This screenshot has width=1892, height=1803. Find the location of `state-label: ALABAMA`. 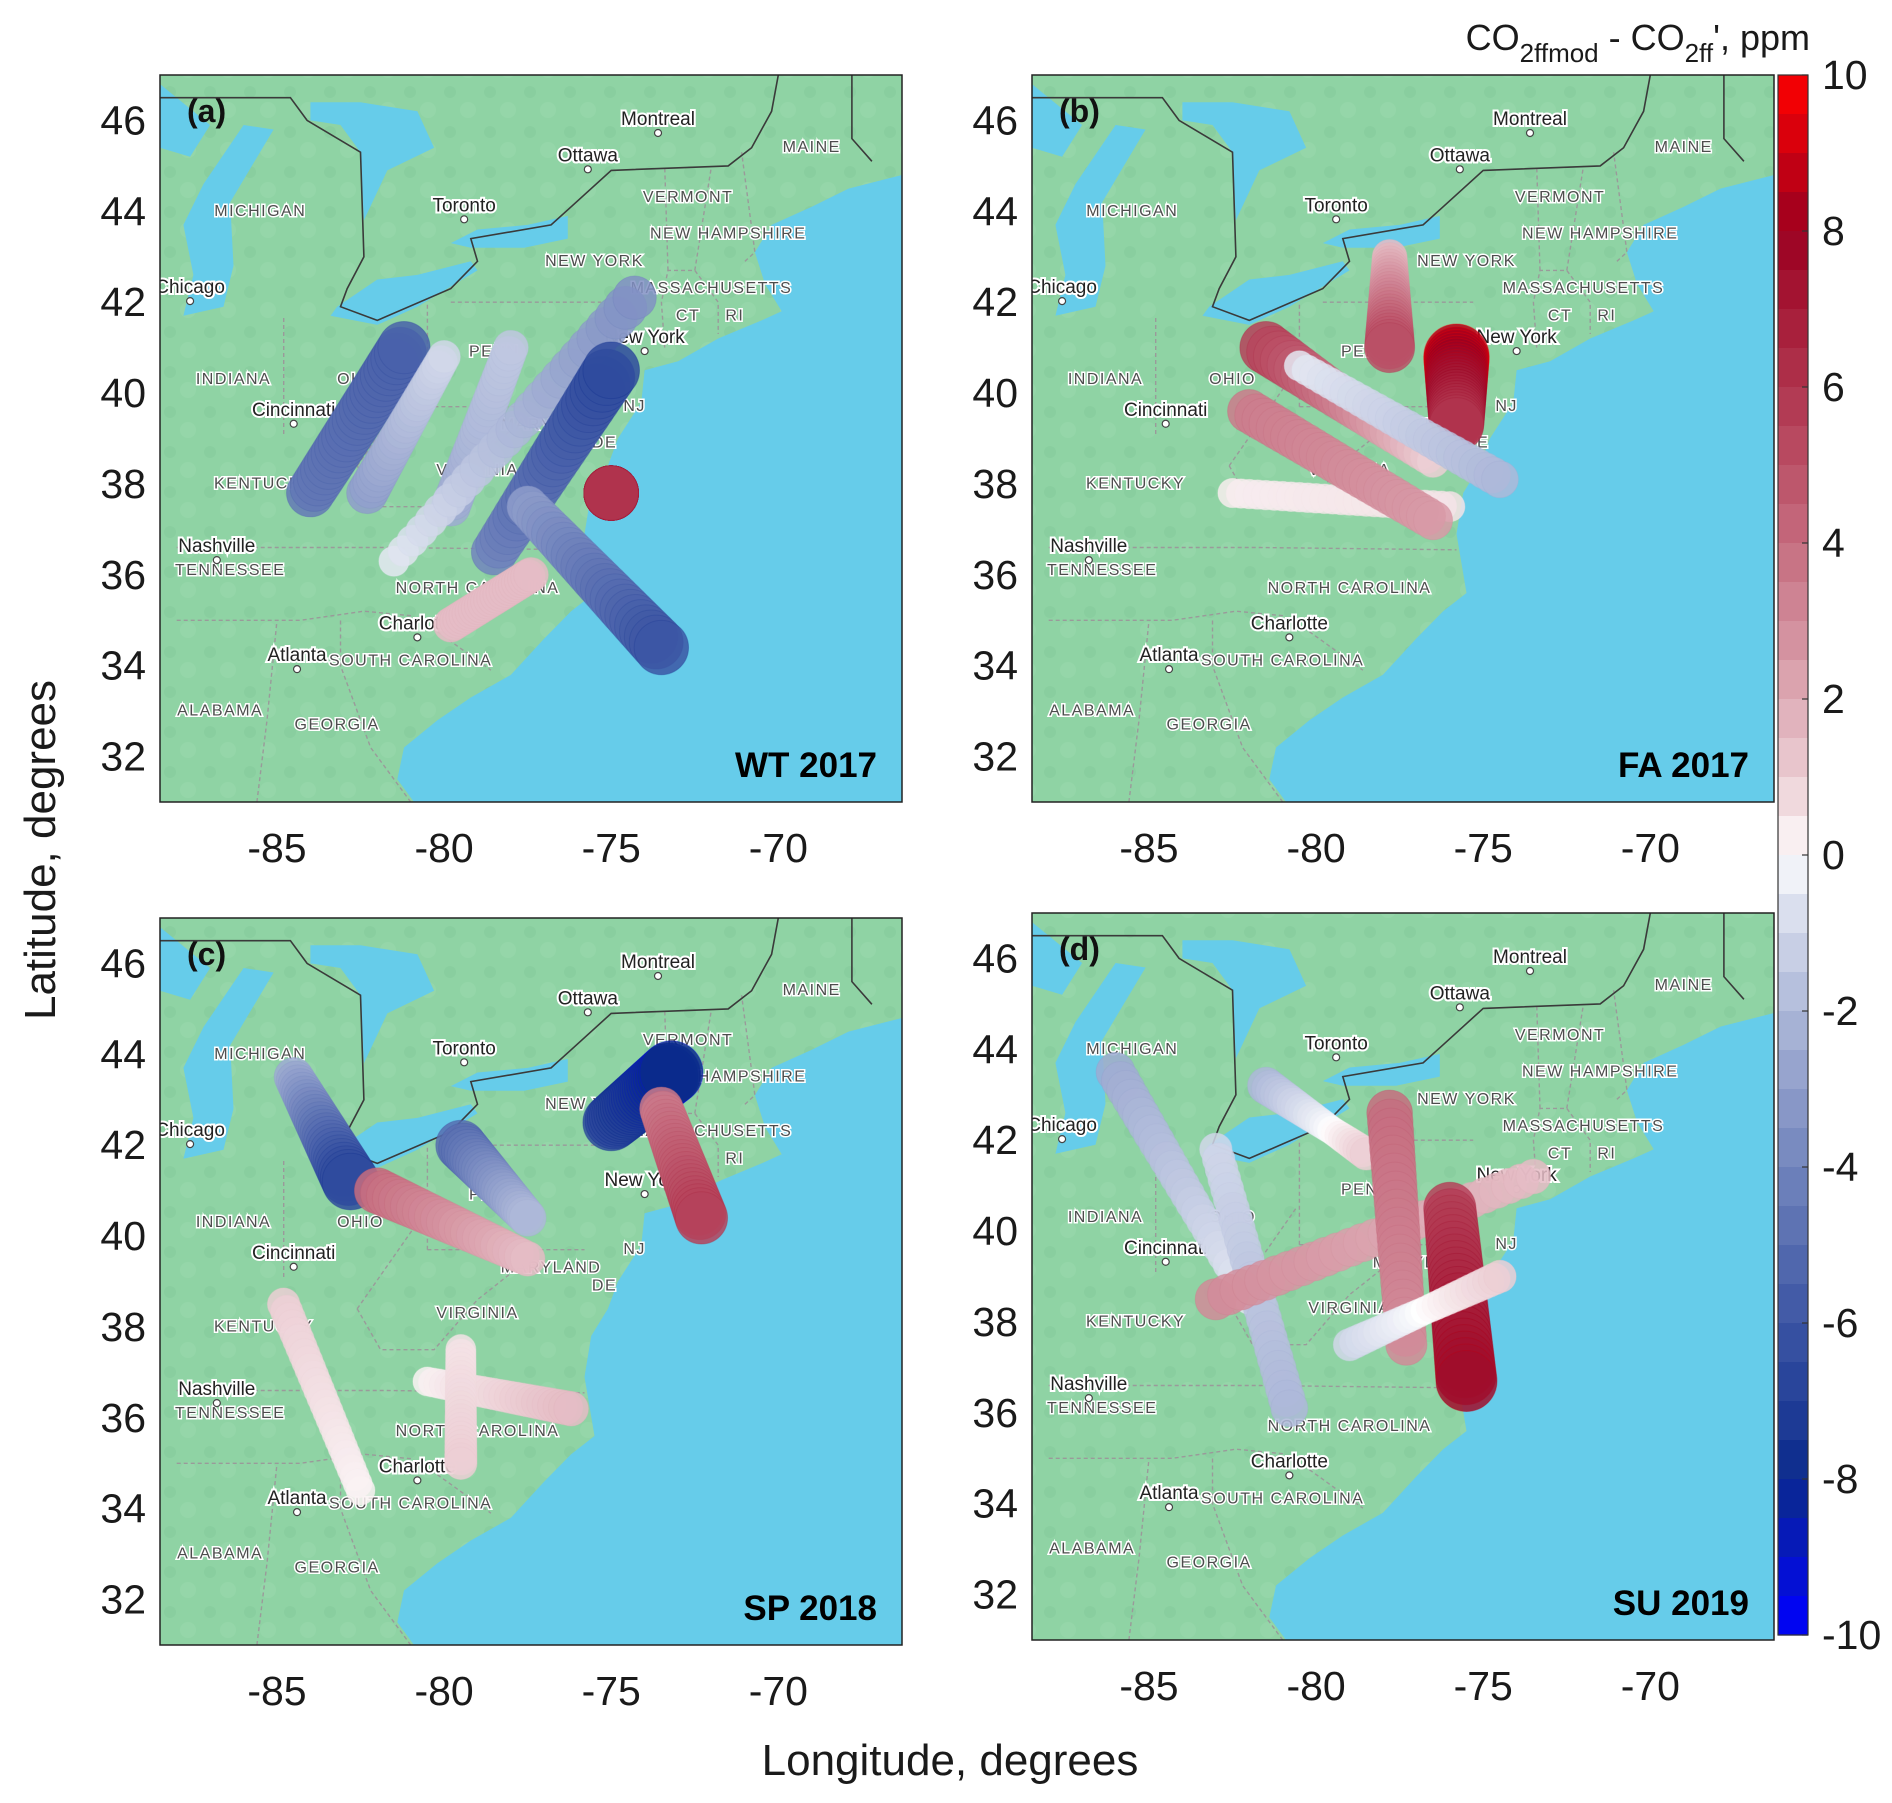

state-label: ALABAMA is located at coordinates (1092, 1549).